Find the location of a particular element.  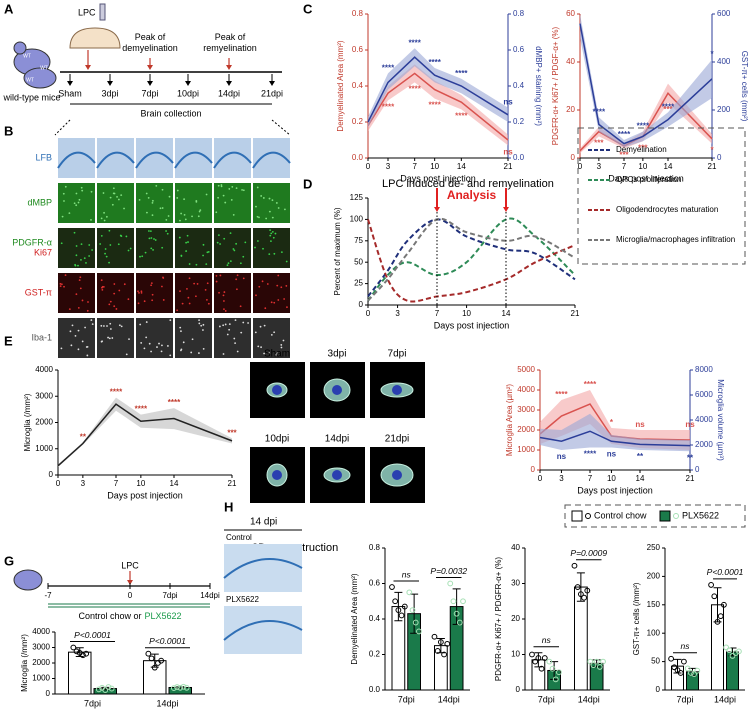

y-axis-title: PDGFR-α+ Ki67+ / PDGFR-α+ (%) is located at coordinates (498, 619).